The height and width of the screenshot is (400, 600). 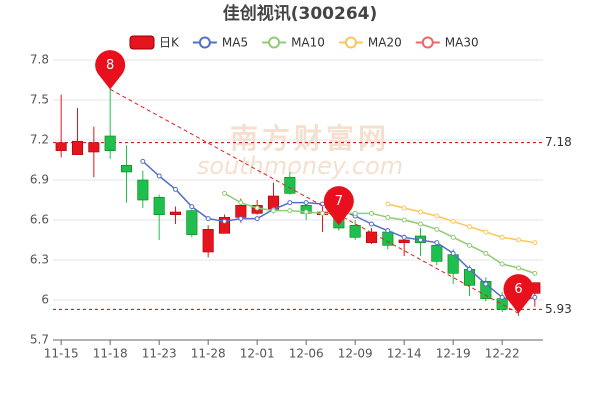 What do you see at coordinates (257, 354) in the screenshot?
I see `x-tick-label: 12-01` at bounding box center [257, 354].